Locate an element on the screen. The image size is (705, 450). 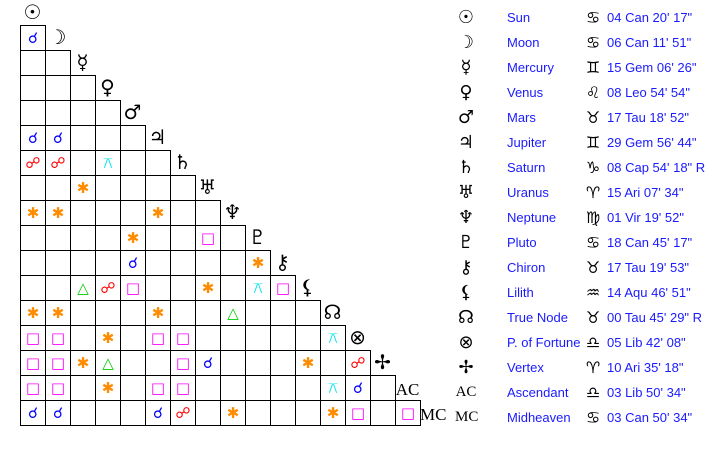
body-name: Chiron is located at coordinates (526, 267).